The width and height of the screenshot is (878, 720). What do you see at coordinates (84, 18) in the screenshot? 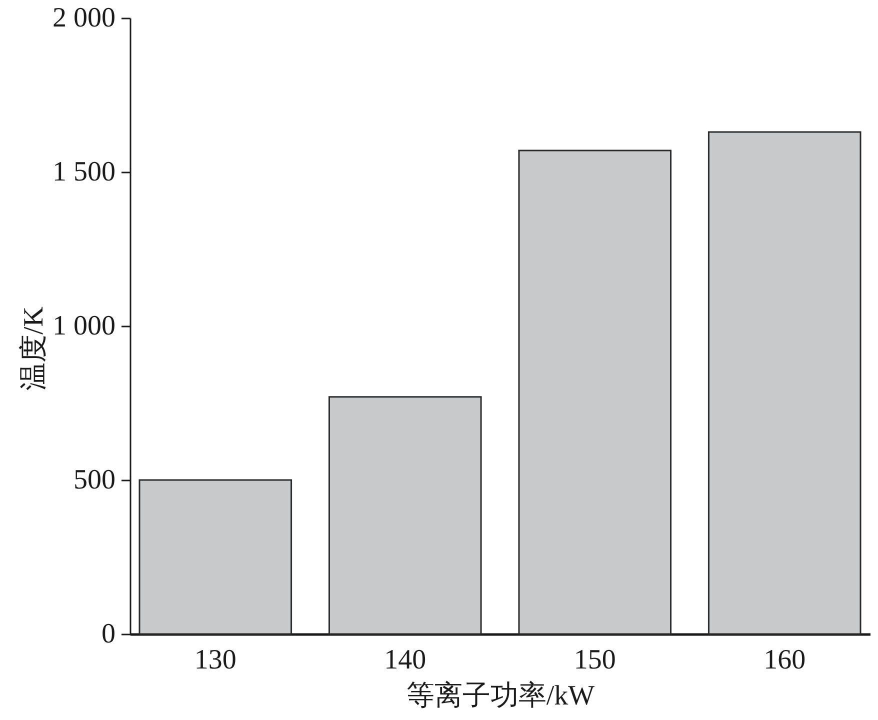
I see `y-tick-label: 2 000` at bounding box center [84, 18].